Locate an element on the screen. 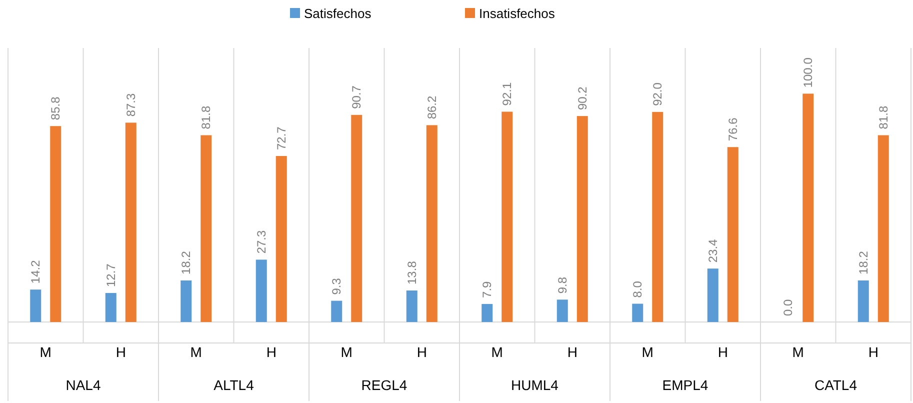 This screenshot has width=913, height=403. data-label: 87.3 is located at coordinates (131, 104).